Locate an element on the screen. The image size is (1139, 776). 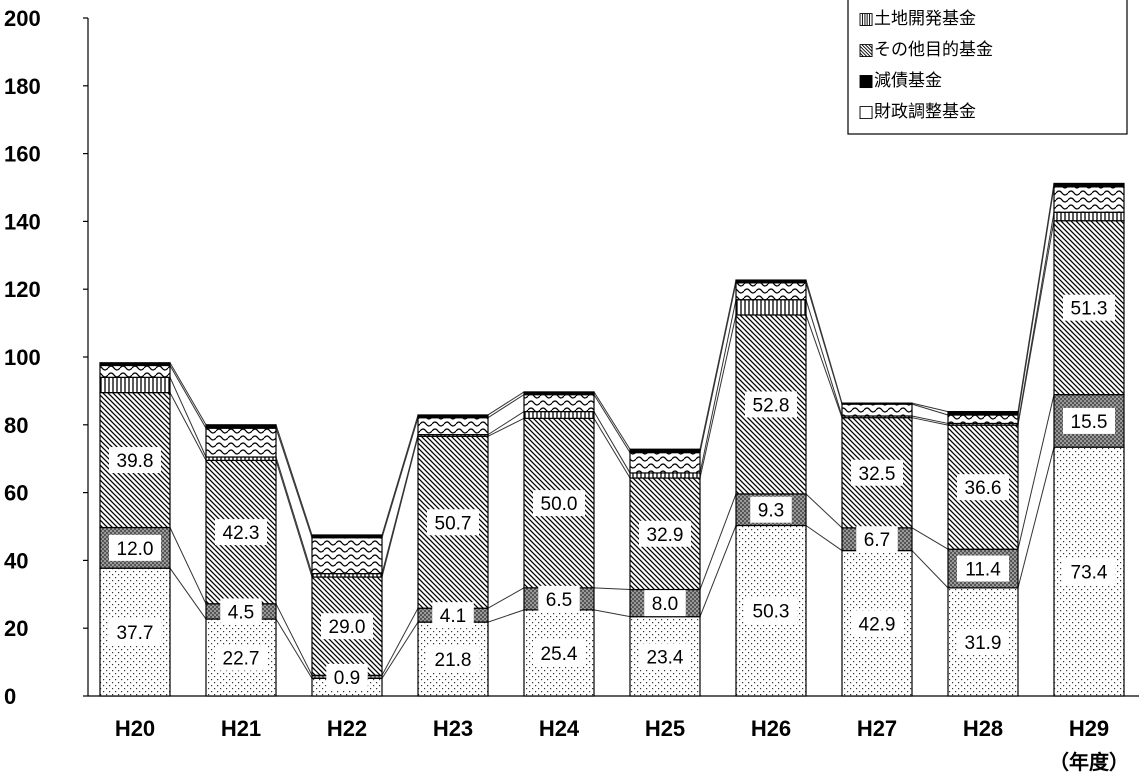
x-tick-label: H29 is located at coordinates (1089, 728).